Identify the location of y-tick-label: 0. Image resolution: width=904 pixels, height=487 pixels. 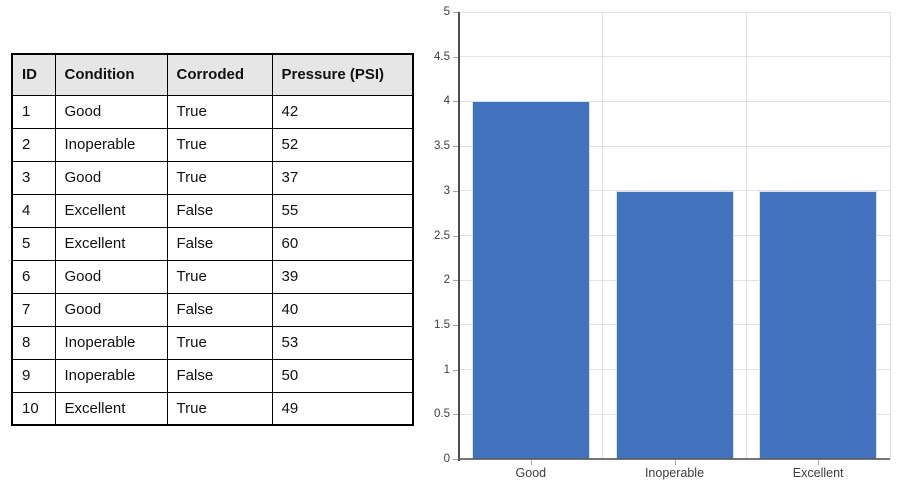
(446, 459).